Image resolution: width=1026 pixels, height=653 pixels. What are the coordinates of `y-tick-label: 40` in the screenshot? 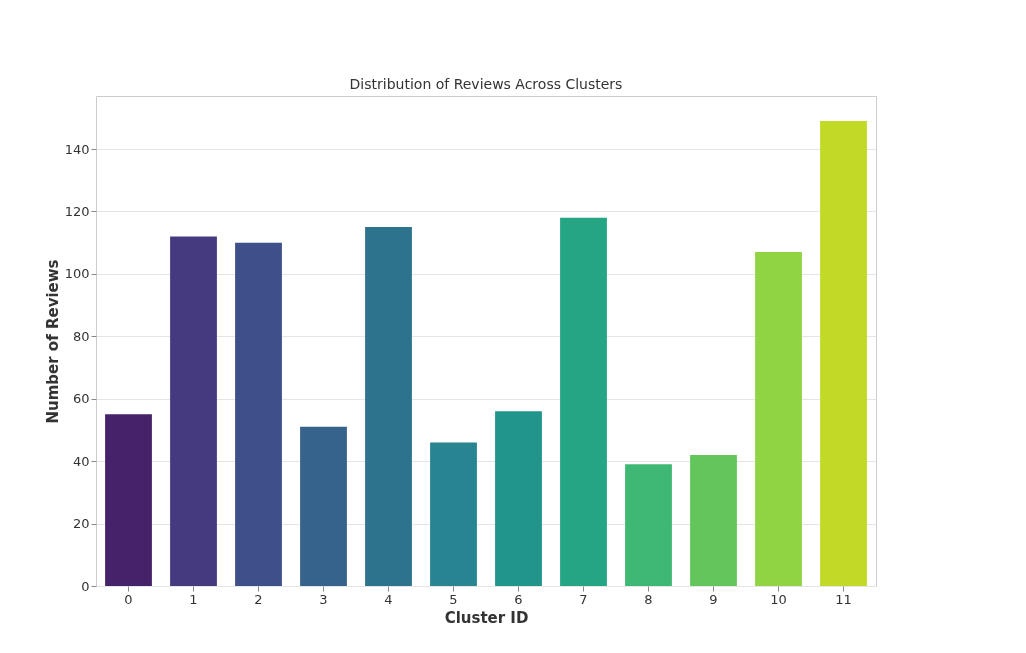 It's located at (81, 461).